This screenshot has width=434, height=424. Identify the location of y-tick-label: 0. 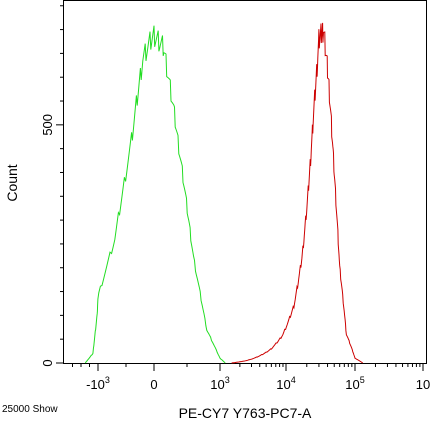
(47, 362).